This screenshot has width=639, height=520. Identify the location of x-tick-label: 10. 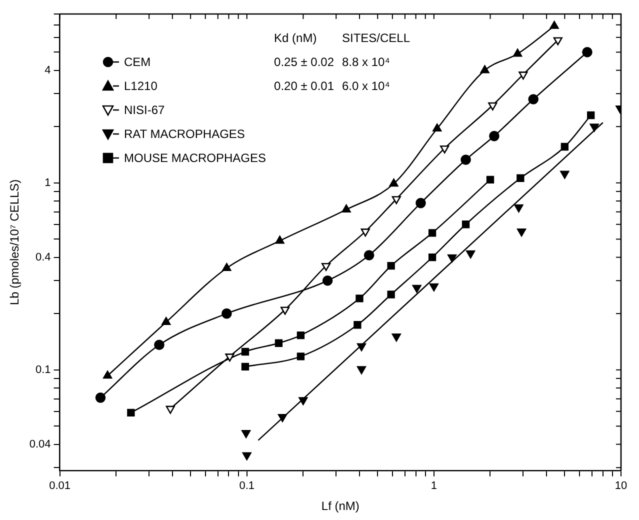
(621, 486).